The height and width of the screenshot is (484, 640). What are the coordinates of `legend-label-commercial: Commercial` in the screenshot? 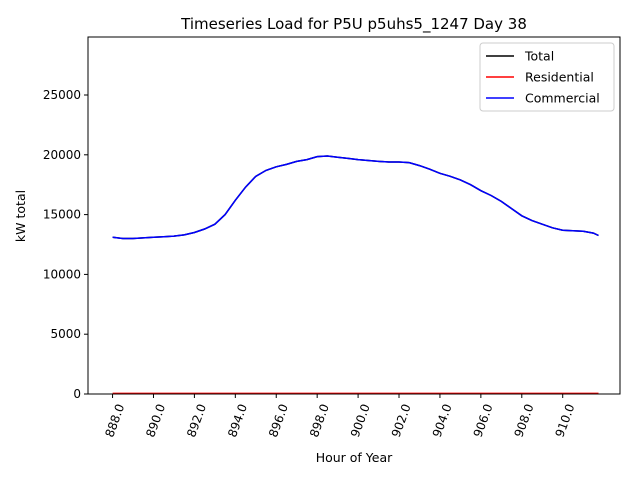 It's located at (562, 98).